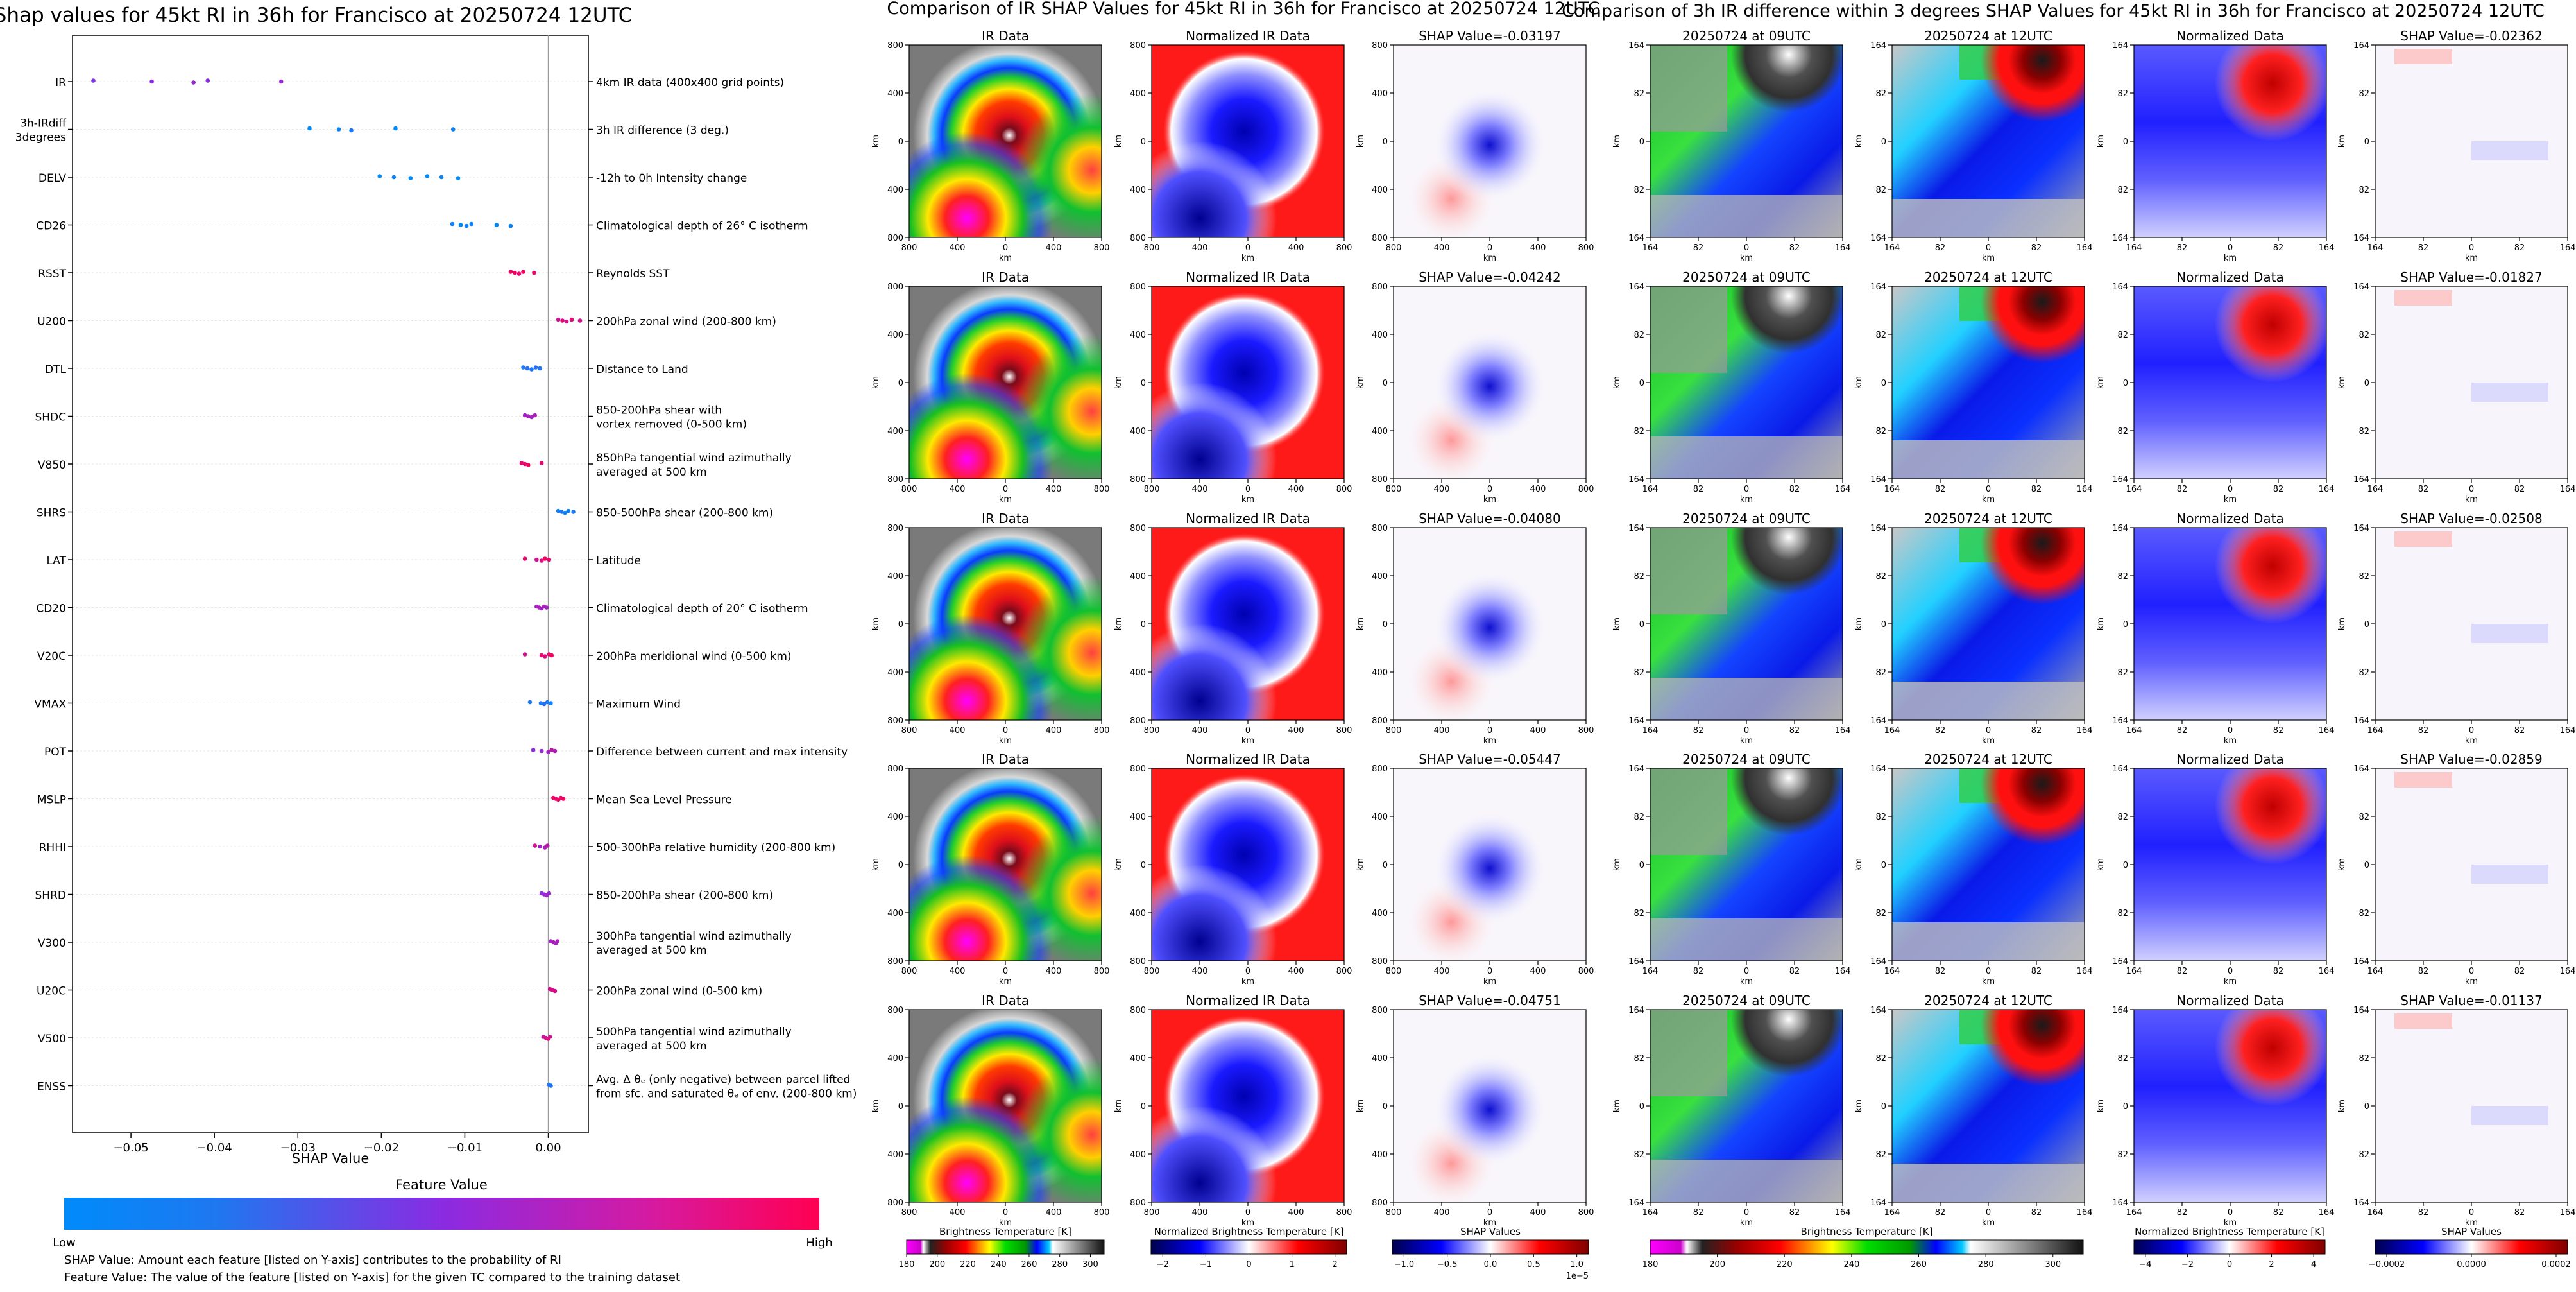  I want to click on x-tick-label: −0.01, so click(464, 1148).